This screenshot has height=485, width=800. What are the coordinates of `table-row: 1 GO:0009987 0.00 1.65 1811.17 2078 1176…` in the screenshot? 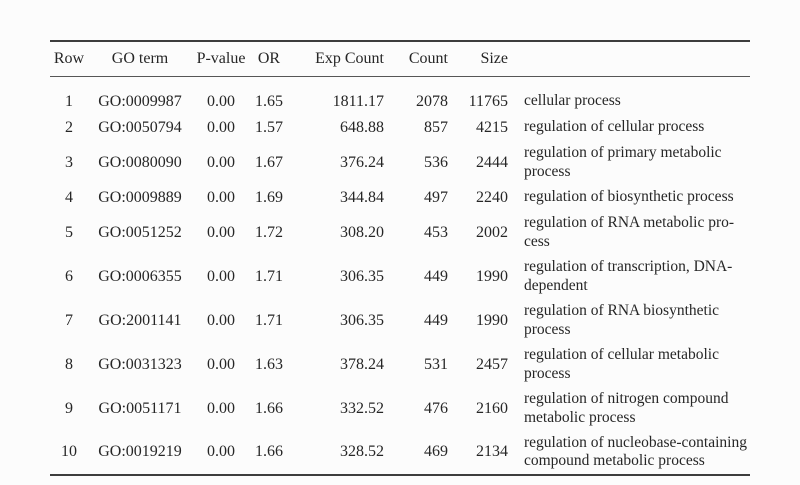 It's located at (400, 102).